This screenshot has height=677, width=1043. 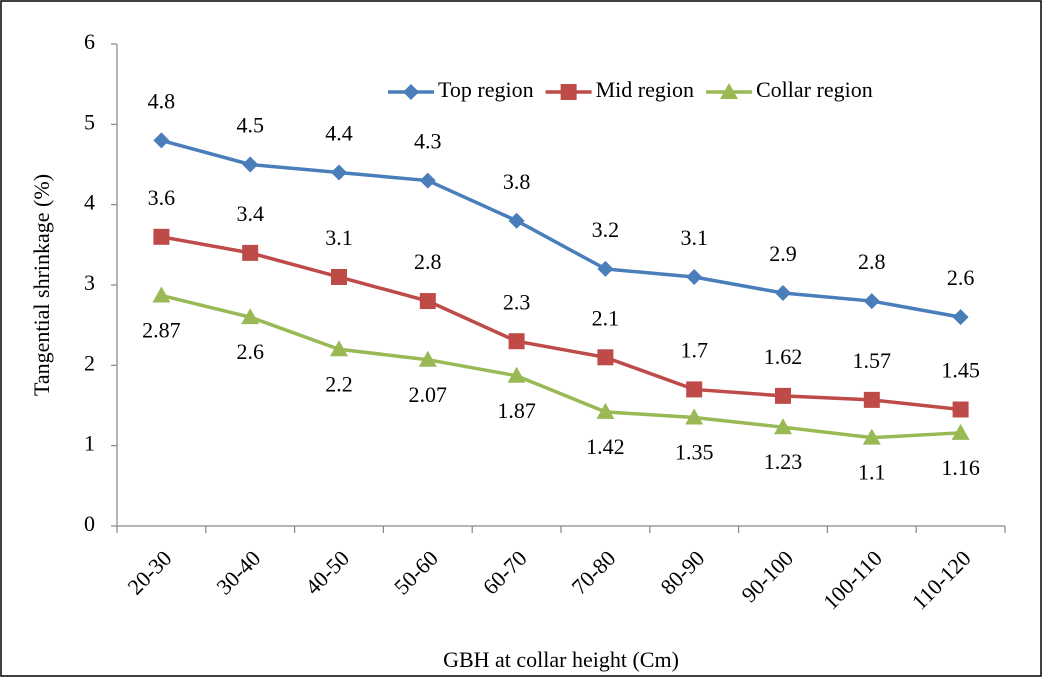 I want to click on data-label: 1.7, so click(x=694, y=349).